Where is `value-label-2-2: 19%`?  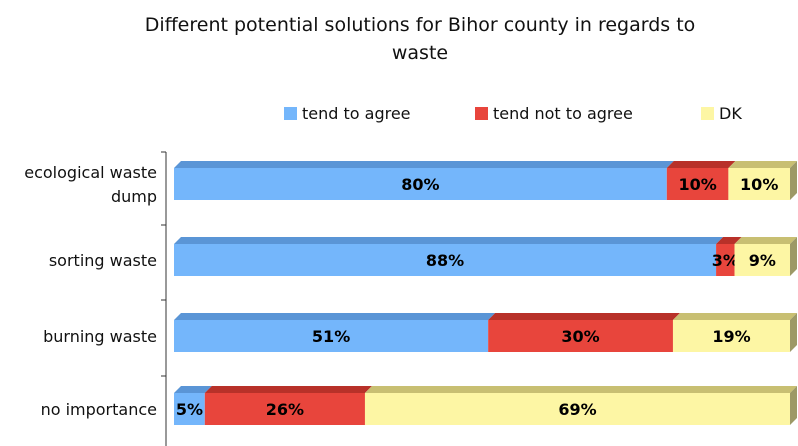
value-label-2-2: 19% is located at coordinates (731, 336).